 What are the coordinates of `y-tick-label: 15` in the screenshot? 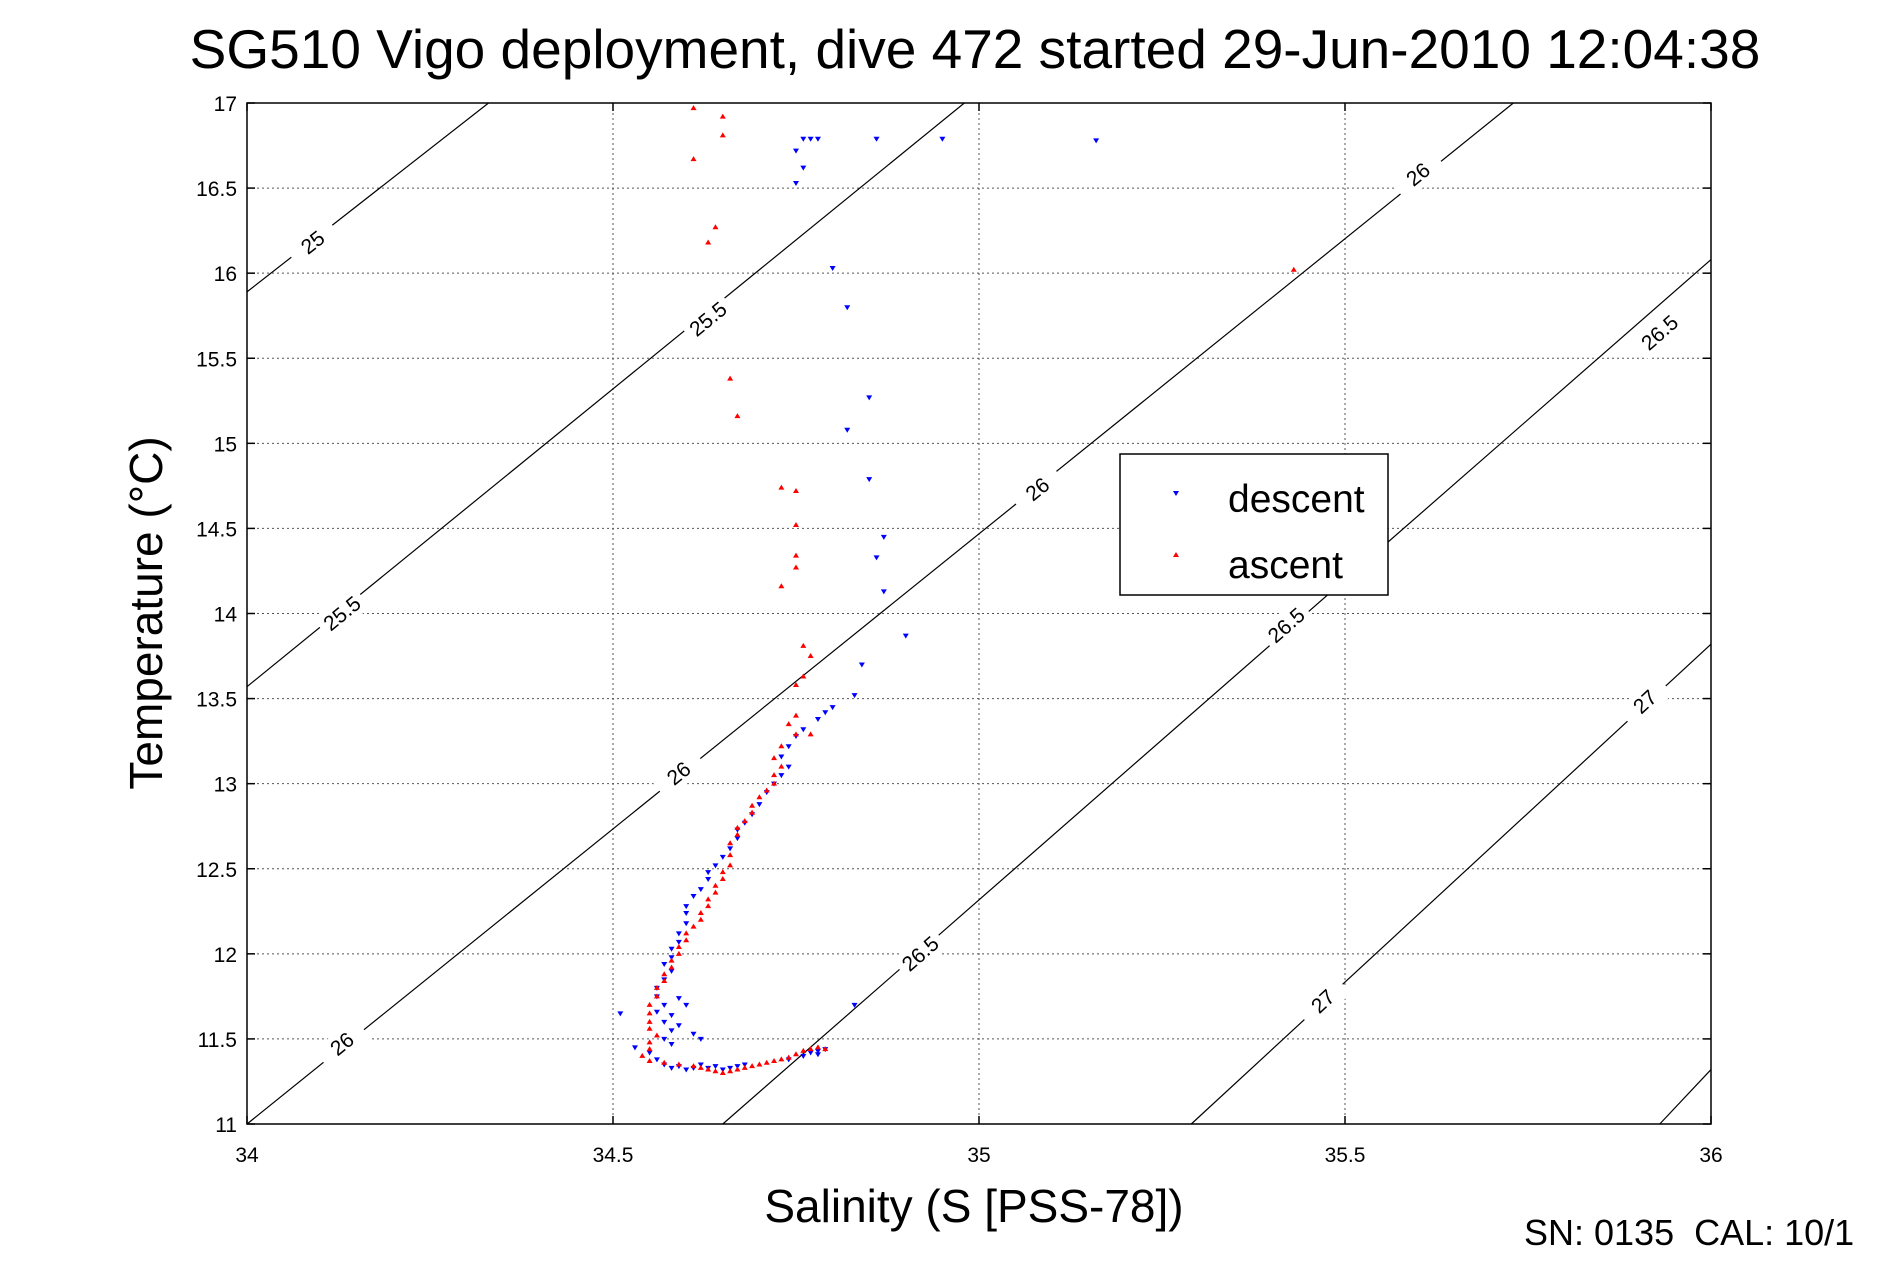 It's located at (225, 444).